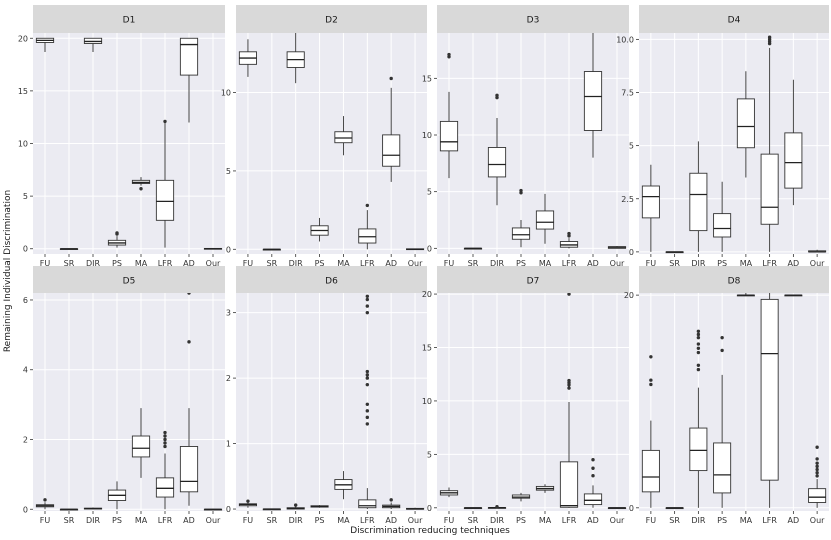  I want to click on y-tick-label: 20, so click(629, 295).